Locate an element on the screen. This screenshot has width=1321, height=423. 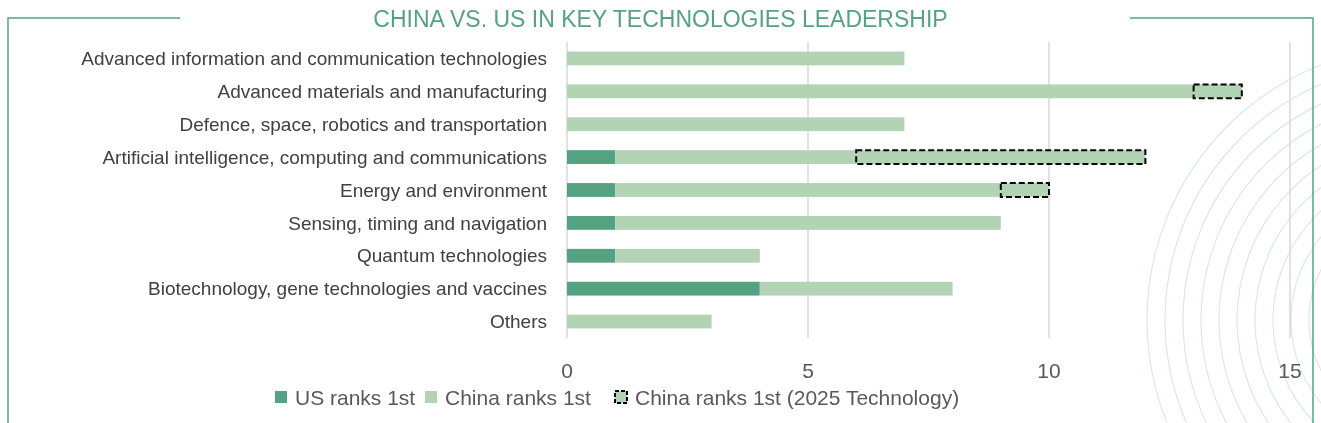
y-tick-label: Advanced materials and manufacturing is located at coordinates (382, 91).